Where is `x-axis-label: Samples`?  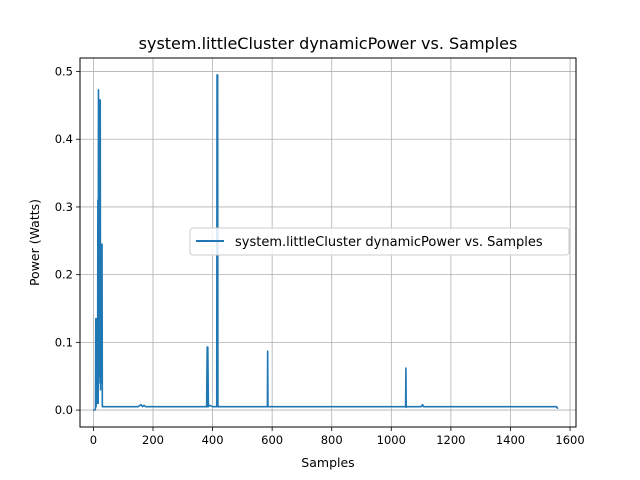
x-axis-label: Samples is located at coordinates (327, 462).